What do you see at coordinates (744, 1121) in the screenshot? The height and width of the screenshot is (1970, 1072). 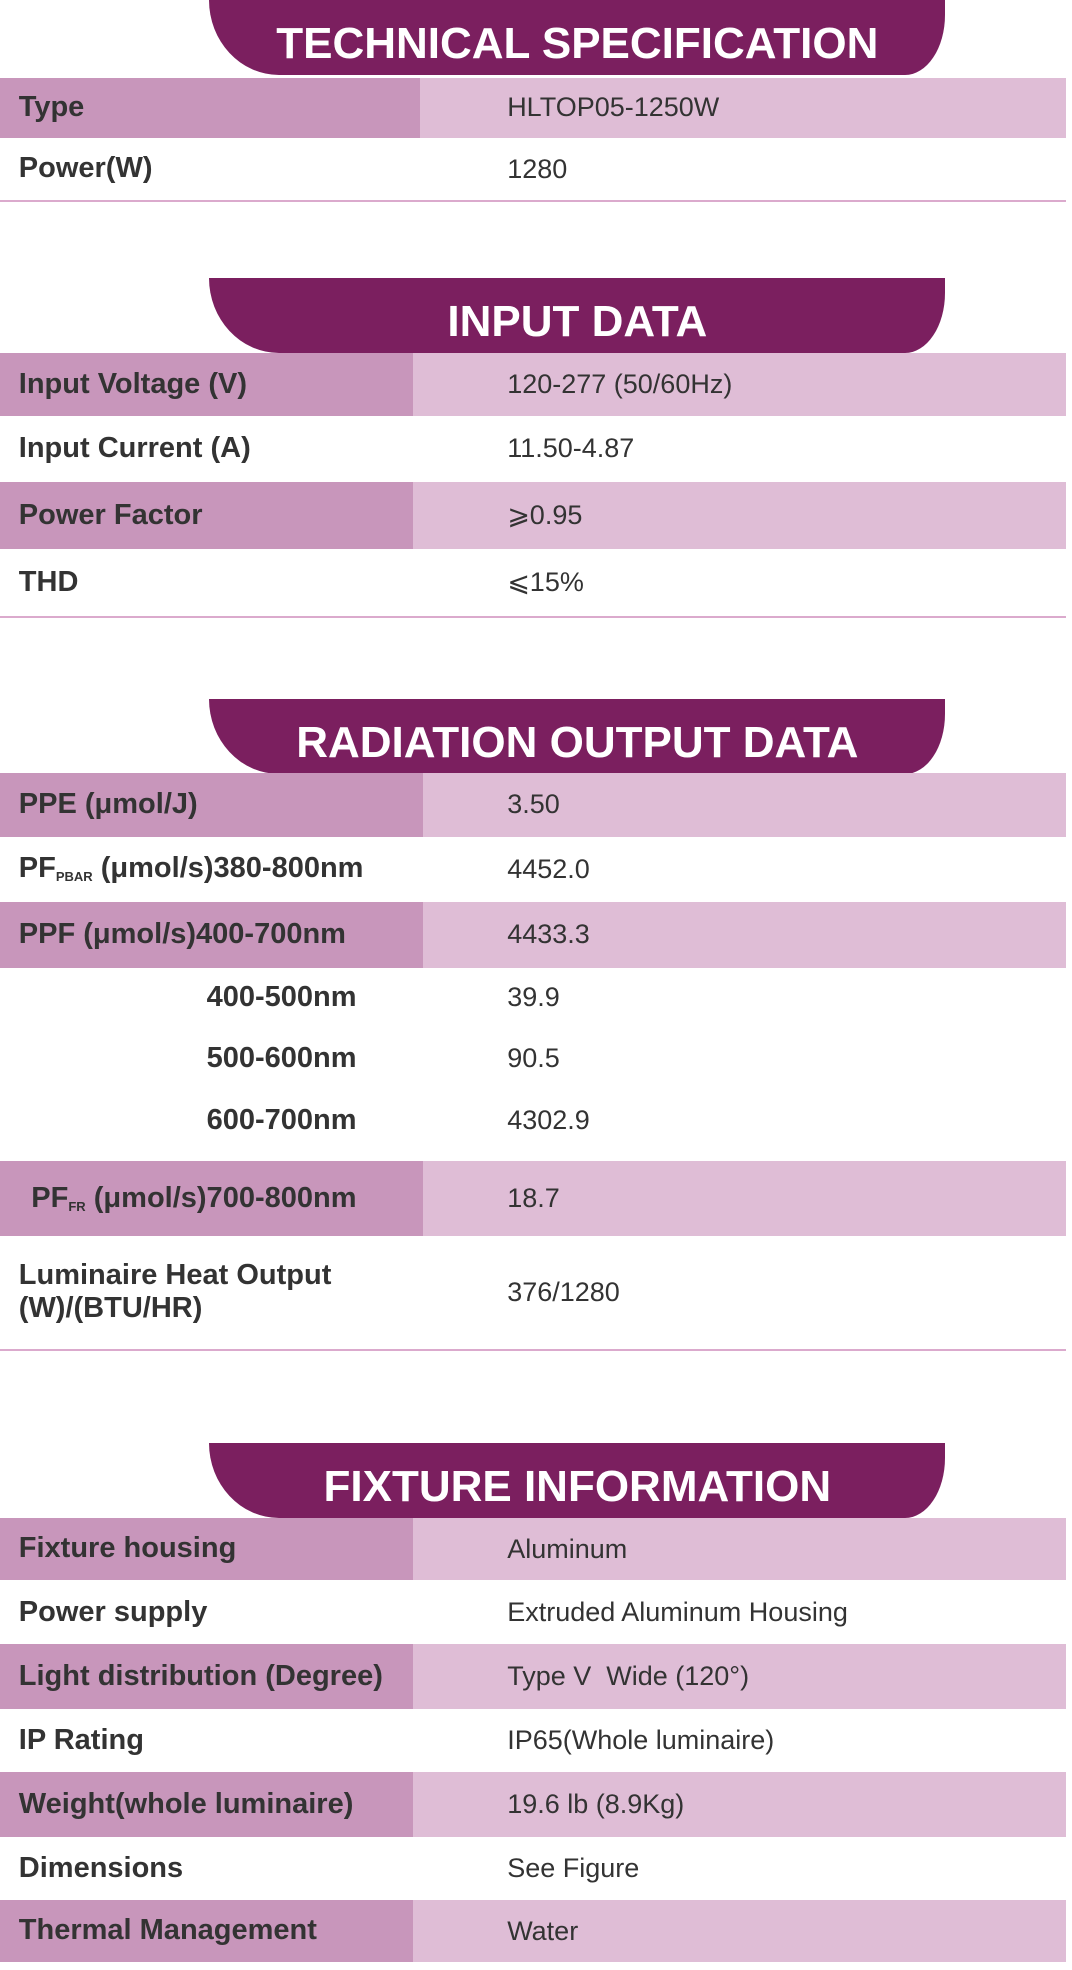 I see `row-value: 4302.9` at bounding box center [744, 1121].